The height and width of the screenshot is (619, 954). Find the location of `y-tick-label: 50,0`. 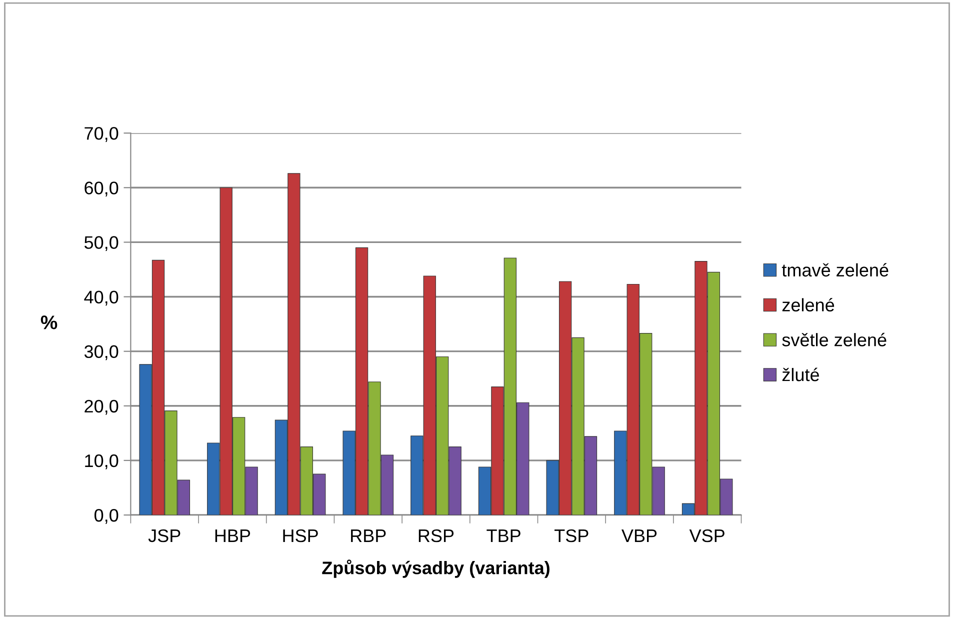

y-tick-label: 50,0 is located at coordinates (101, 244).